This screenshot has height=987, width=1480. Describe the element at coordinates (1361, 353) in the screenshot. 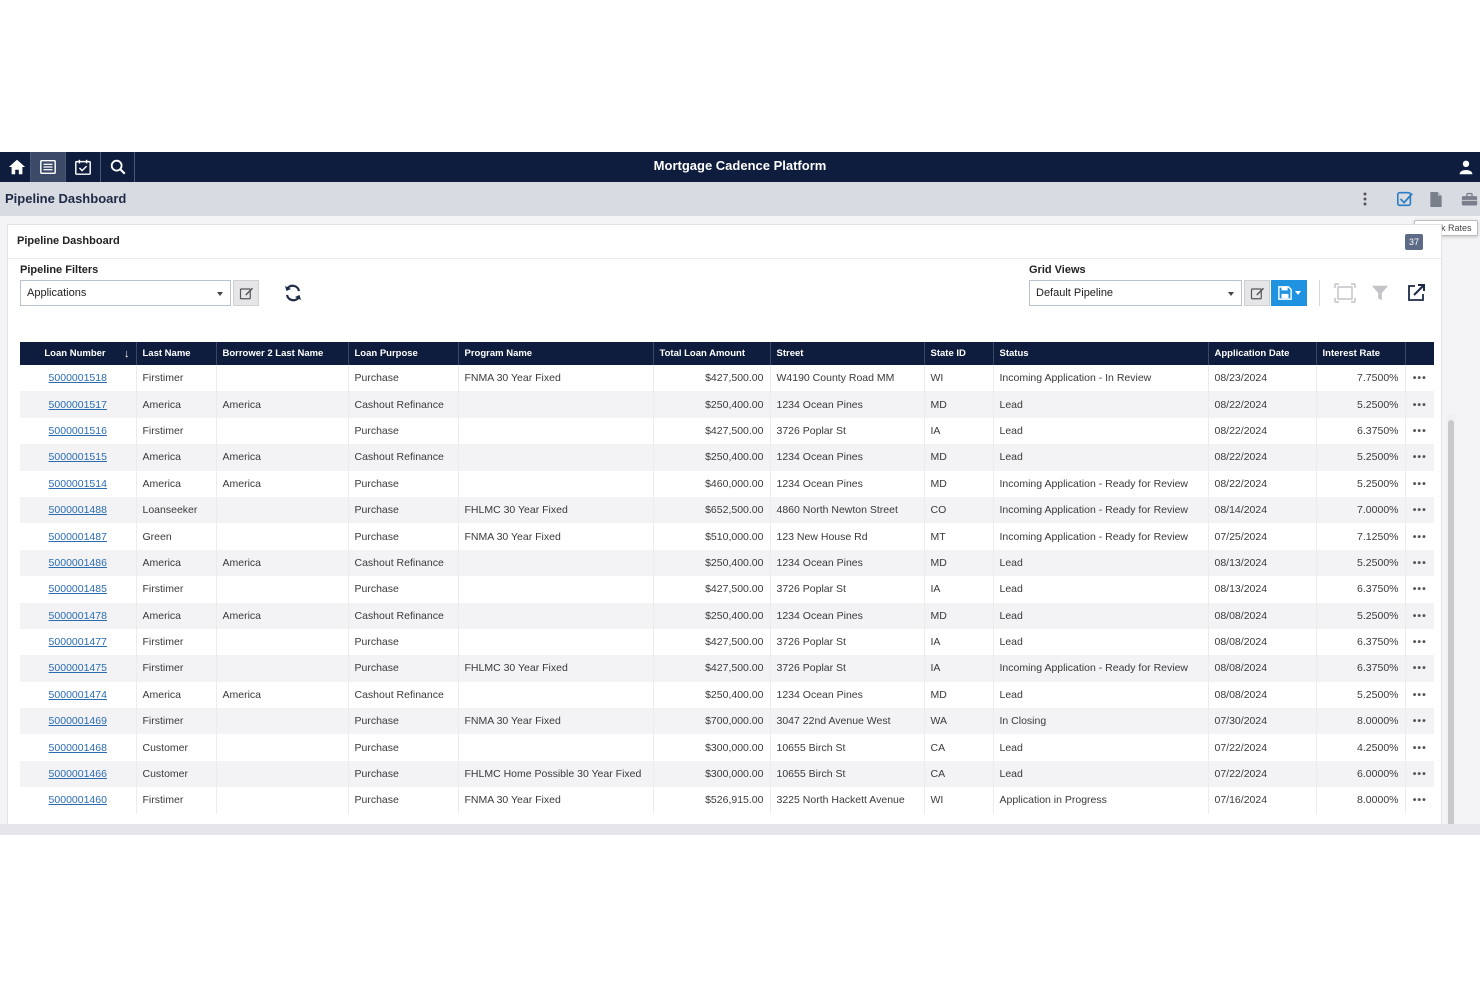

I see `column-header: Interest Rate` at that location.